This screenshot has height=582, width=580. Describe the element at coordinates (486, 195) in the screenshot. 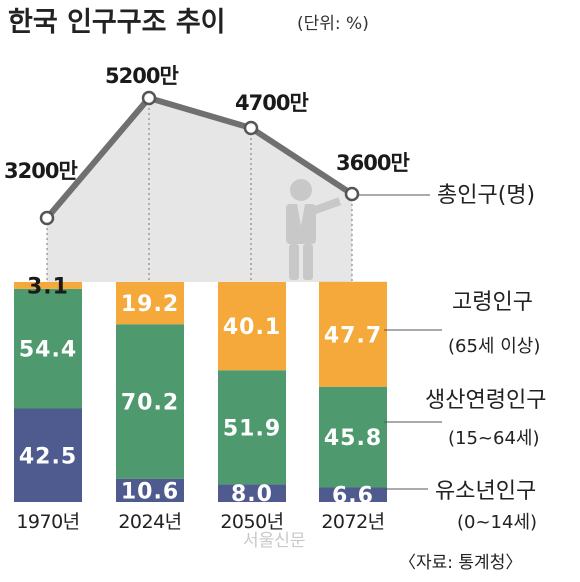

I see `legend-total: 총인구(명)` at that location.